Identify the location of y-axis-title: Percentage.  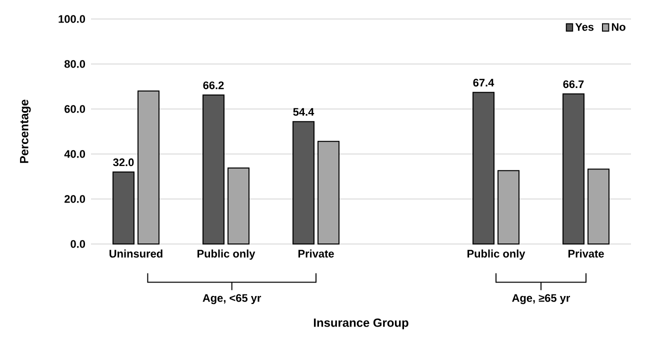
(25, 131).